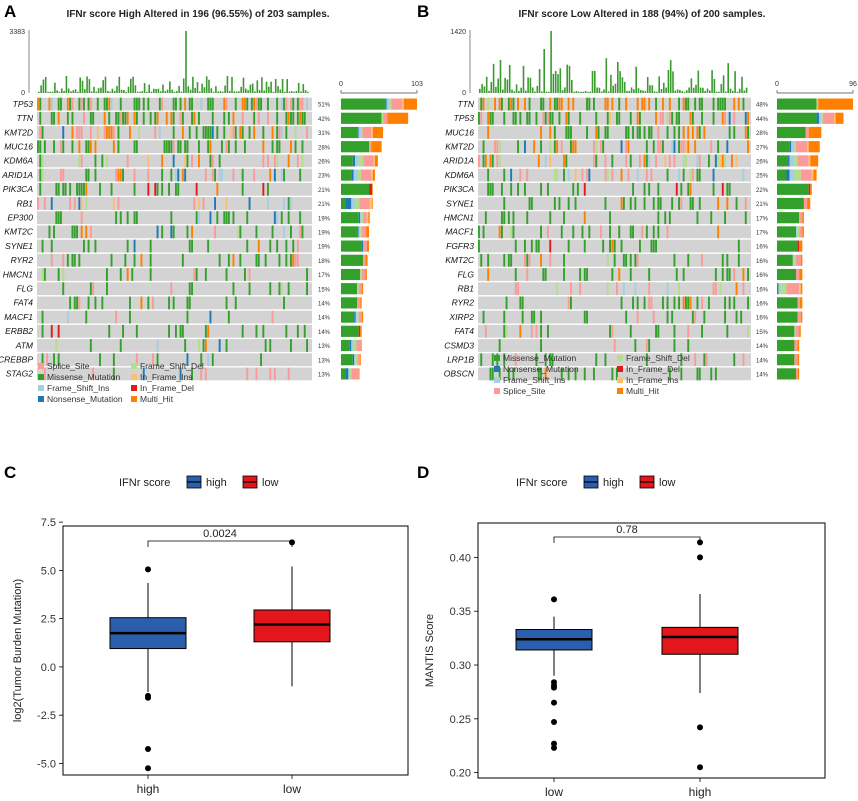 The width and height of the screenshot is (858, 801). I want to click on gene-row, so click(614, 274).